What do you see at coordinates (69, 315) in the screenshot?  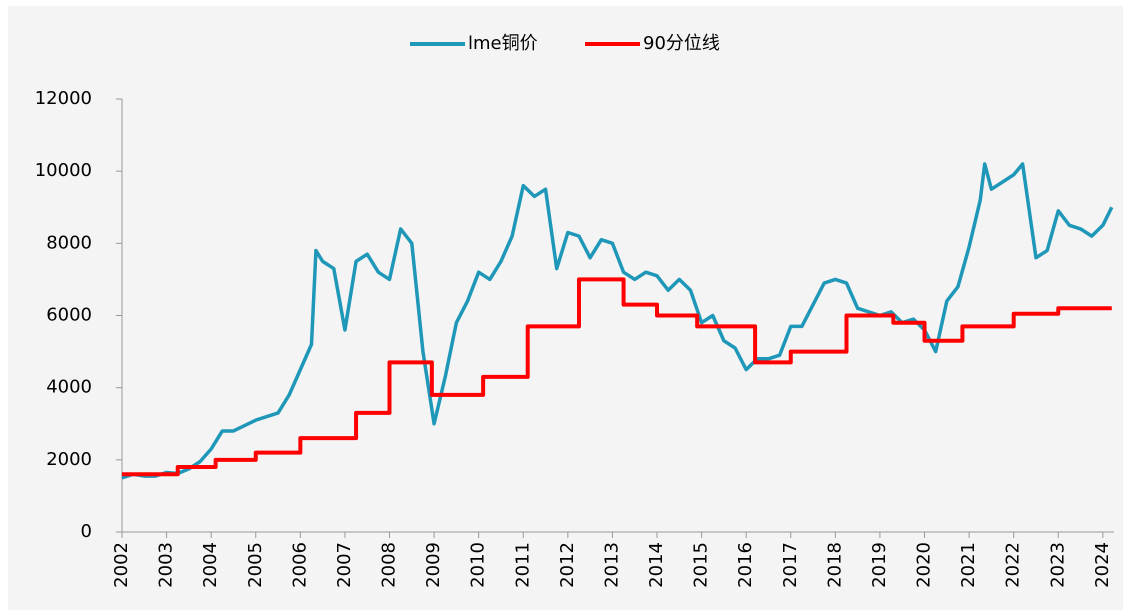 I see `y-tick-label: 6000` at bounding box center [69, 315].